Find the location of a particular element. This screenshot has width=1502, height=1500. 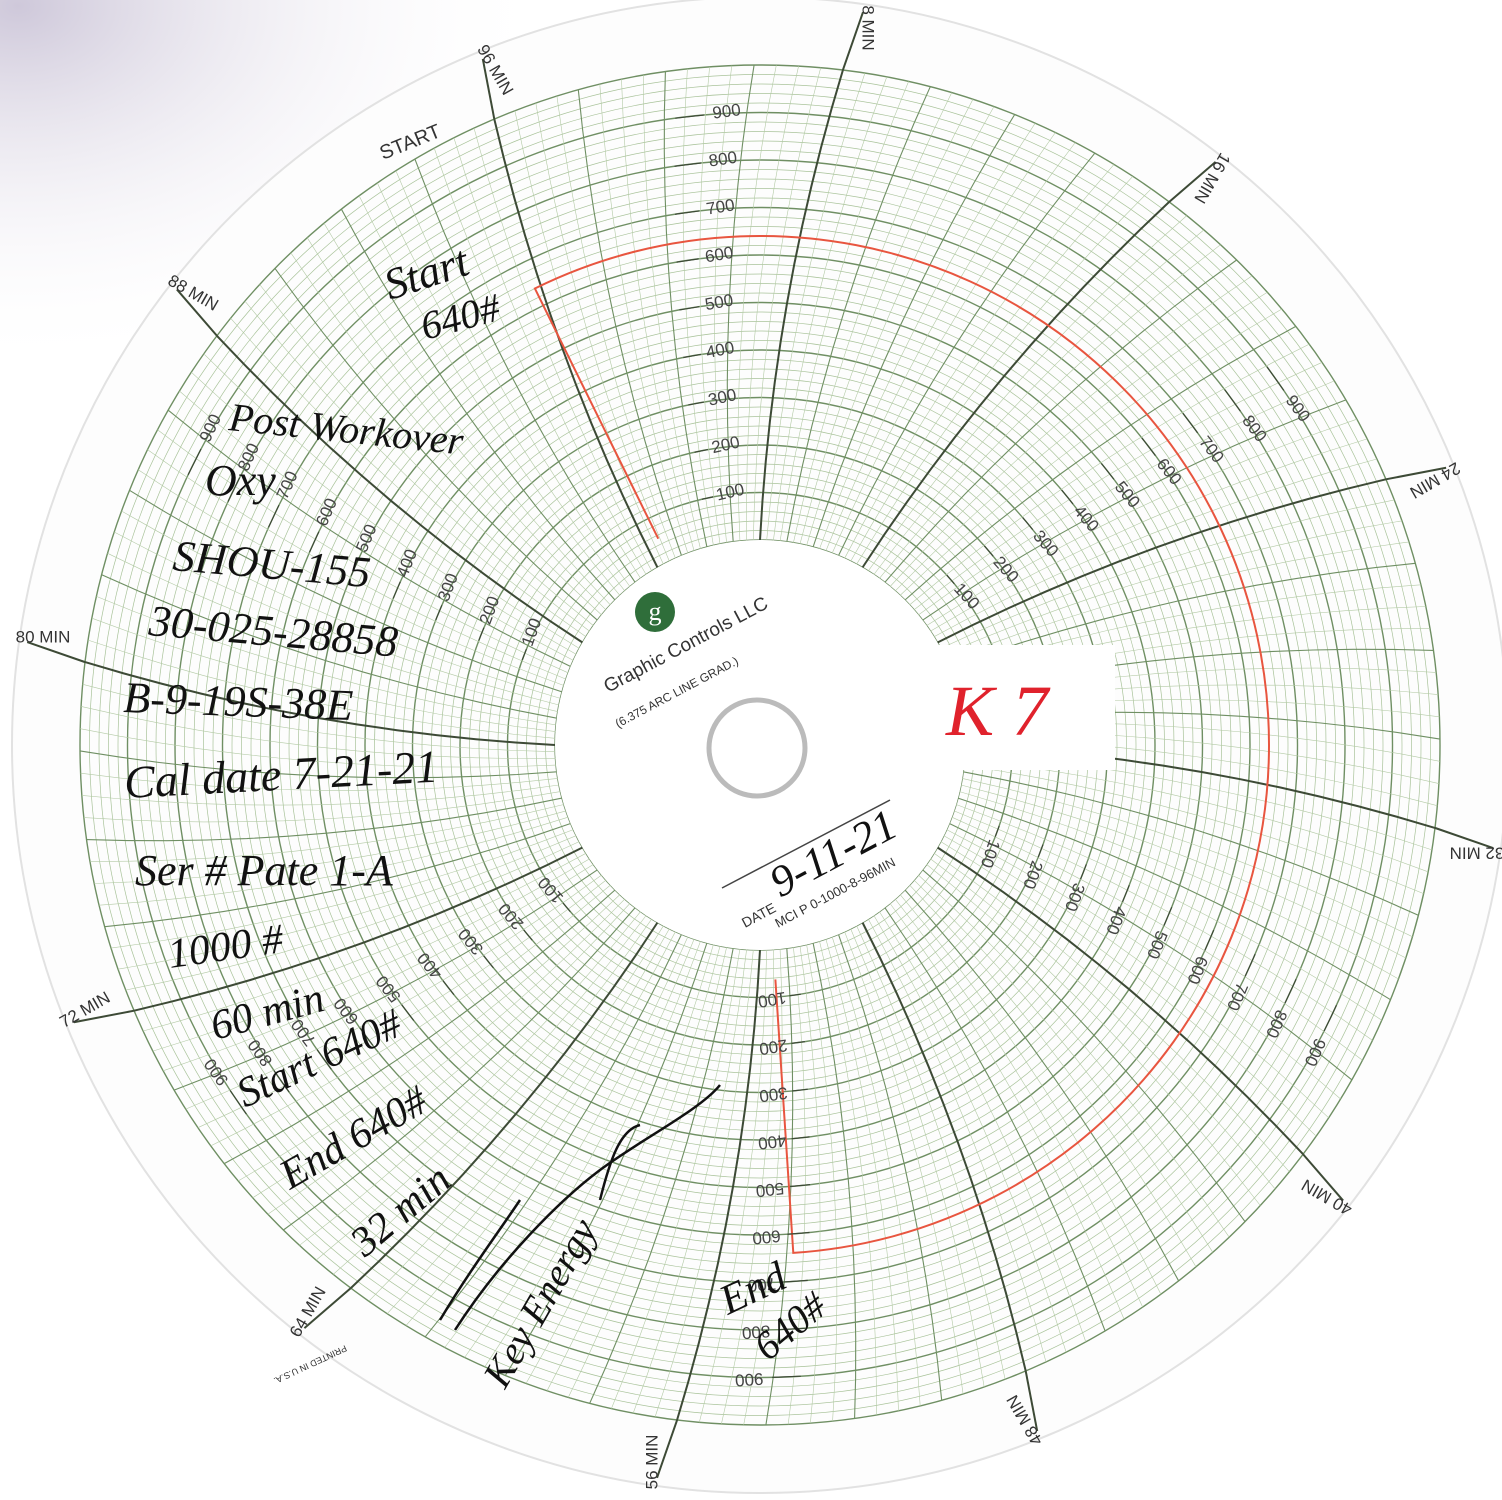

label-box is located at coordinates (997, 707).